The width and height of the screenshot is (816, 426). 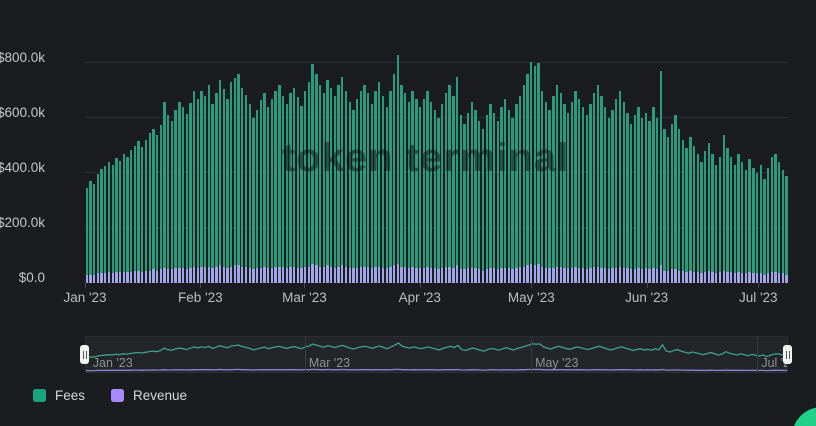 What do you see at coordinates (804, 416) in the screenshot?
I see `chat-bubble-button` at bounding box center [804, 416].